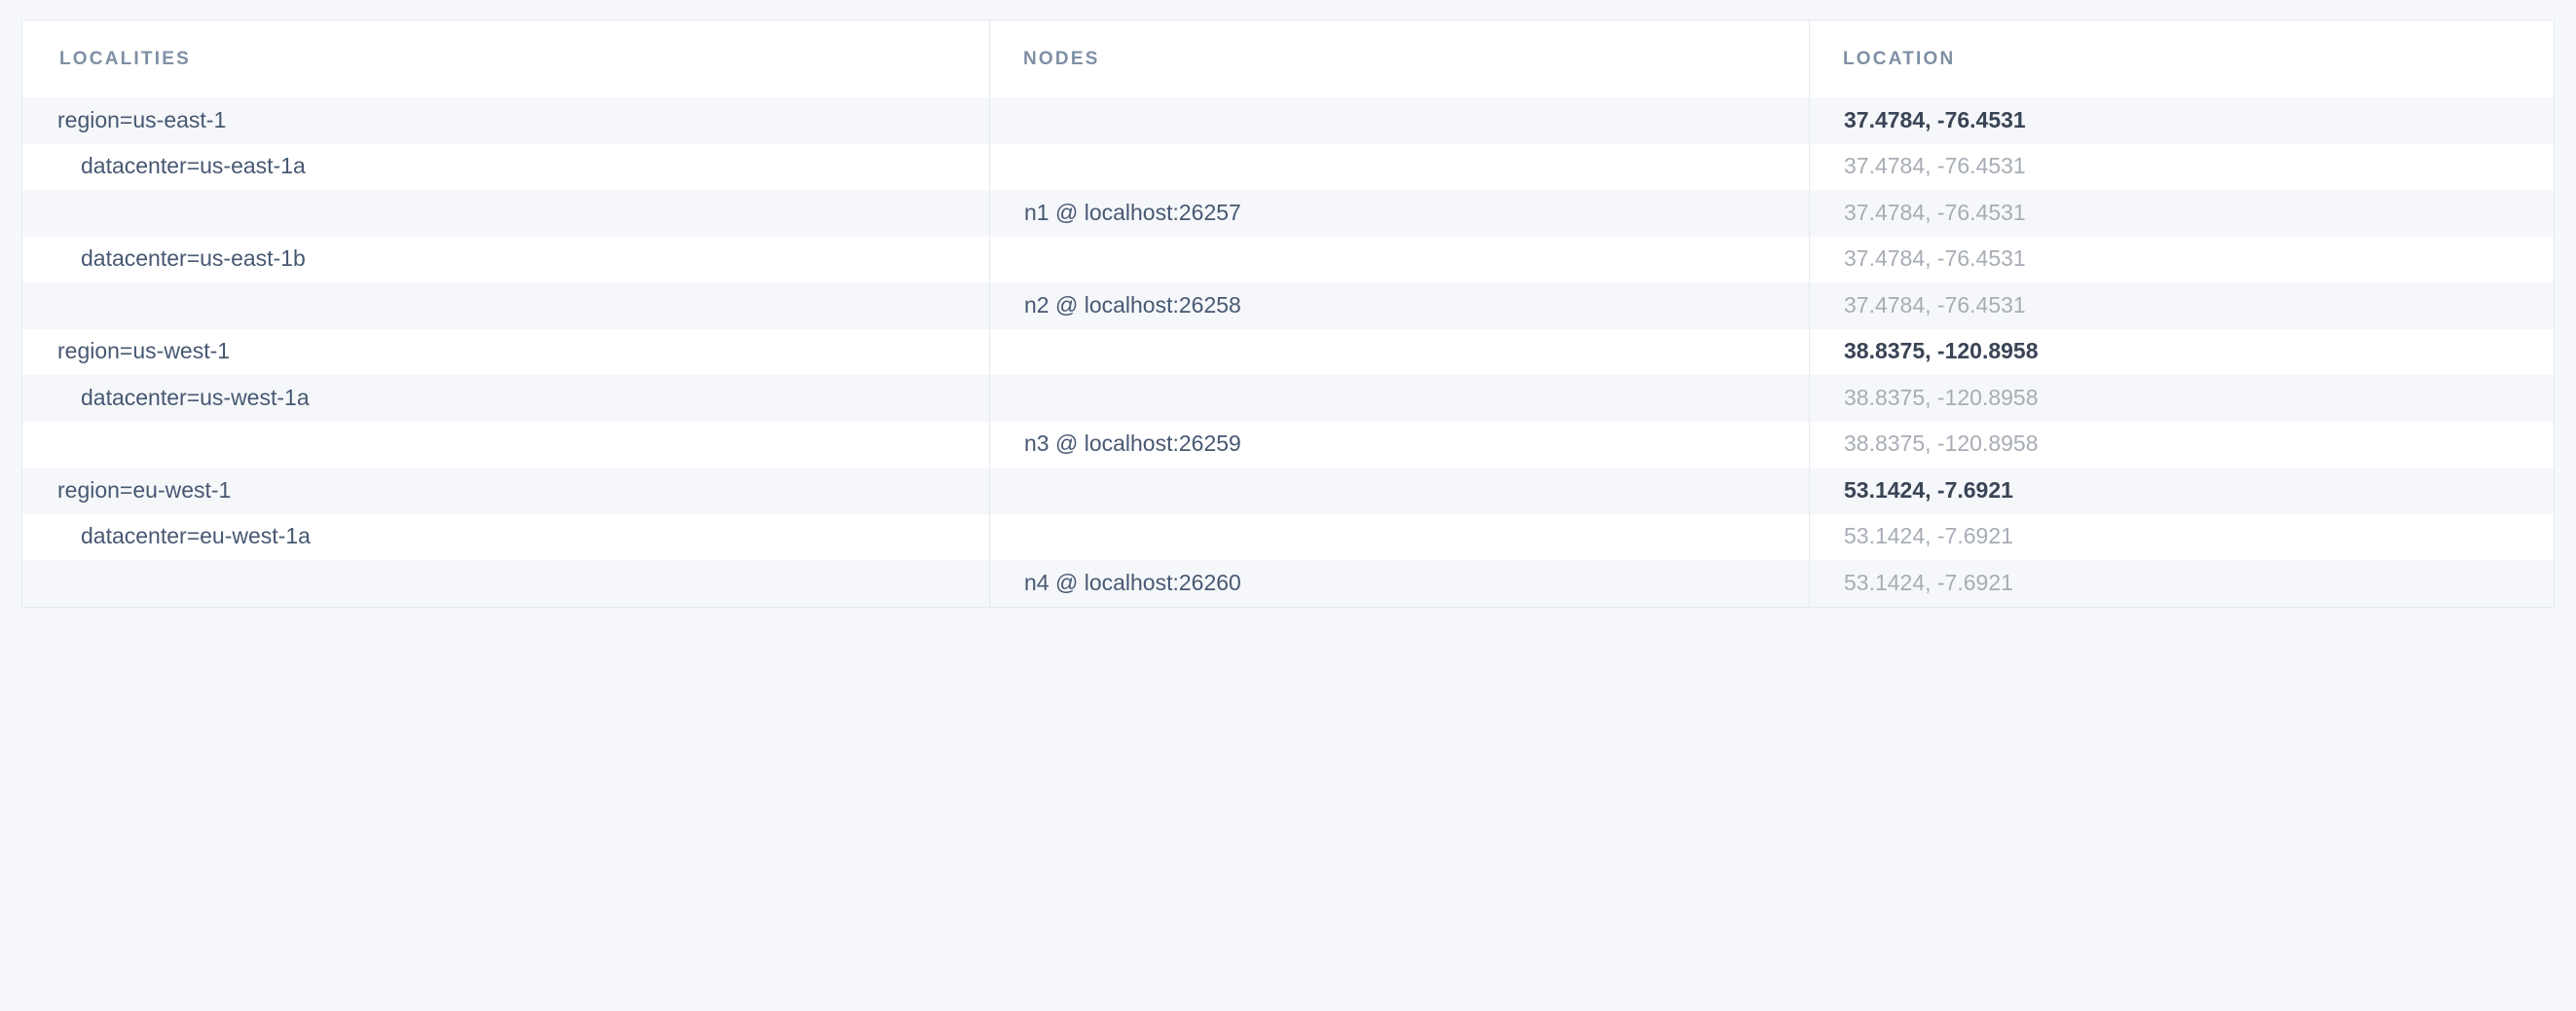 The image size is (2576, 1011). What do you see at coordinates (1399, 445) in the screenshot?
I see `cell-node: n3 @ localhost:26259` at bounding box center [1399, 445].